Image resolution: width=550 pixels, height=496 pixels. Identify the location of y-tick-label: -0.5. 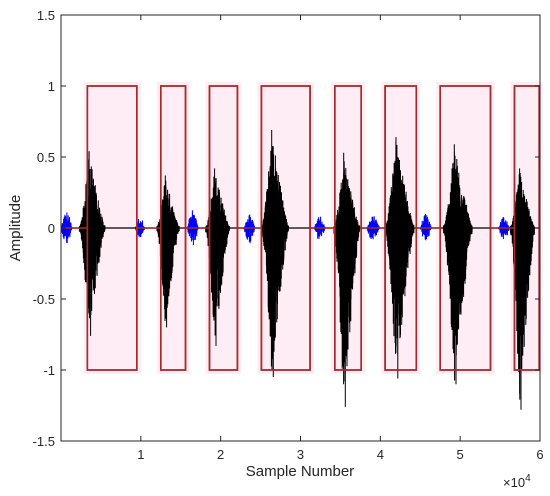
(44, 299).